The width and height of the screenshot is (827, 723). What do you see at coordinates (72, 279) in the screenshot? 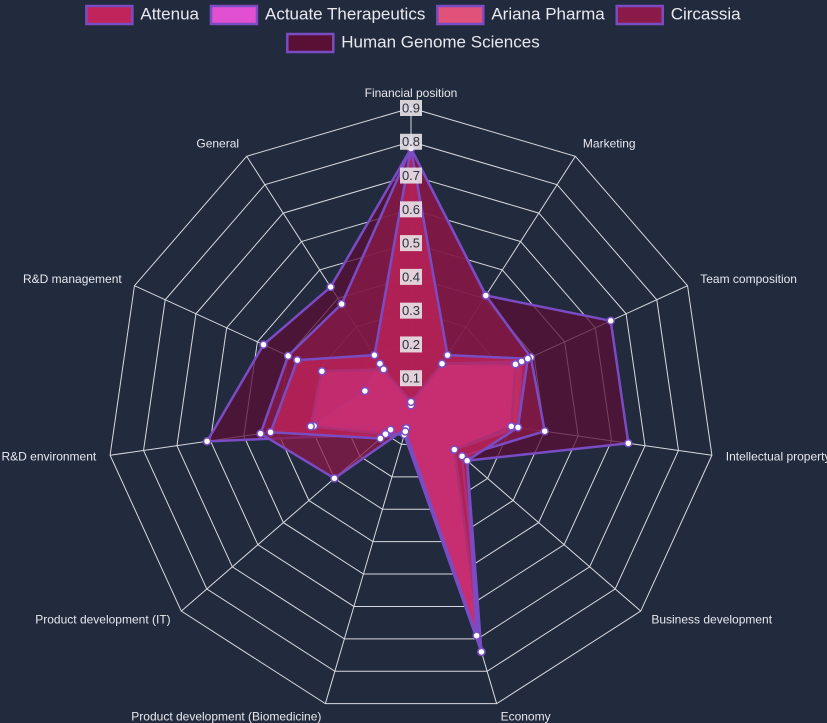
I see `axis-label: R&D management` at bounding box center [72, 279].